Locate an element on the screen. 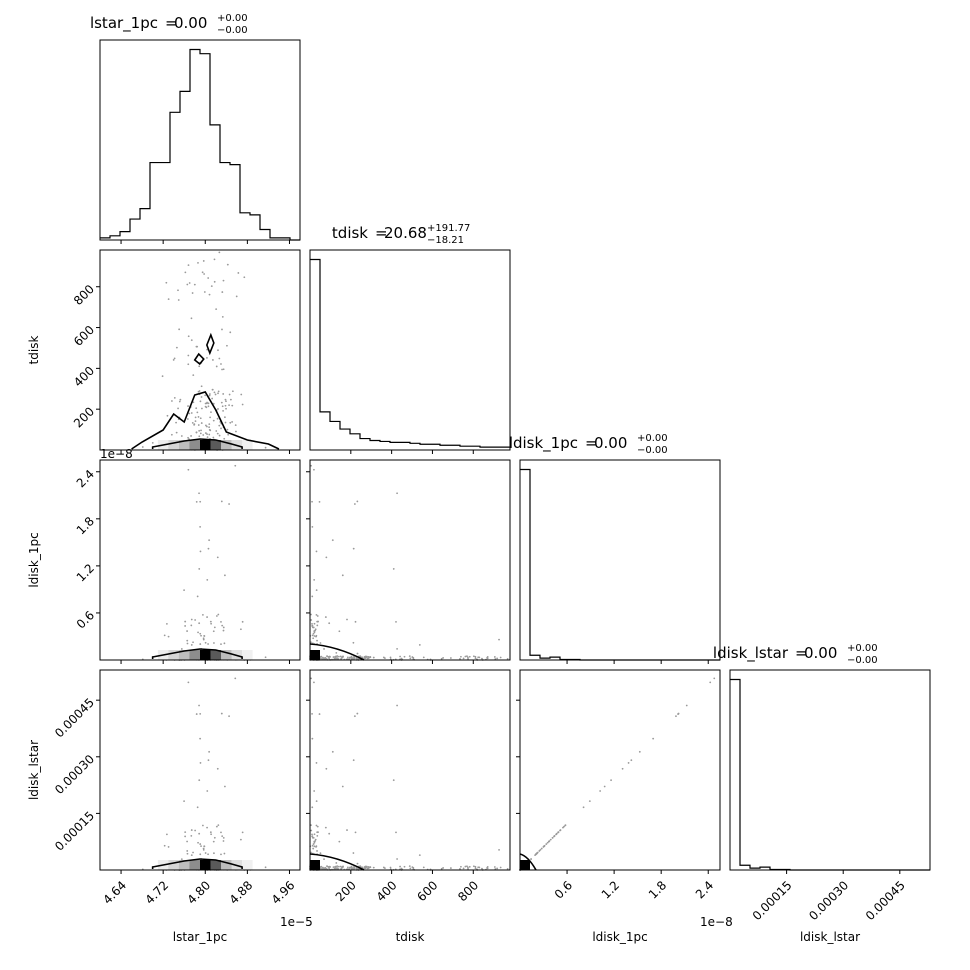 The image size is (970, 970). x-tick-label: 400 is located at coordinates (387, 891).